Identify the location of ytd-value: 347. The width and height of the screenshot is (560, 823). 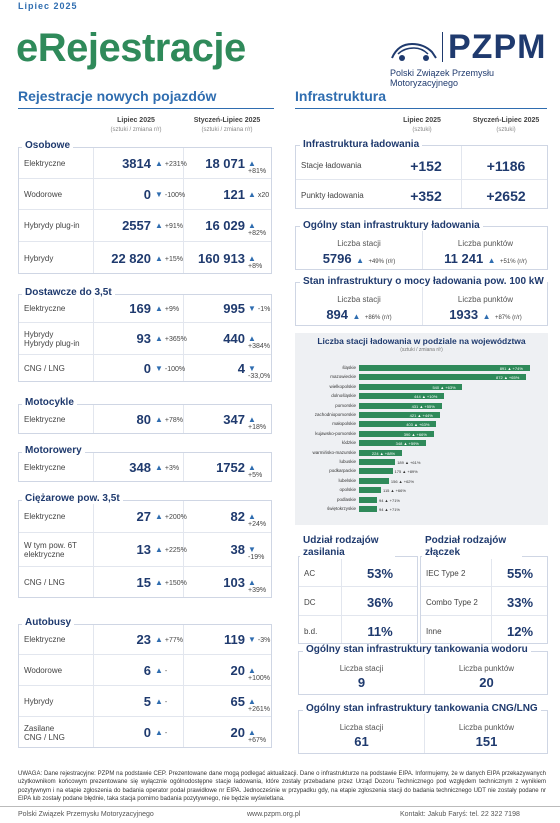
(234, 419).